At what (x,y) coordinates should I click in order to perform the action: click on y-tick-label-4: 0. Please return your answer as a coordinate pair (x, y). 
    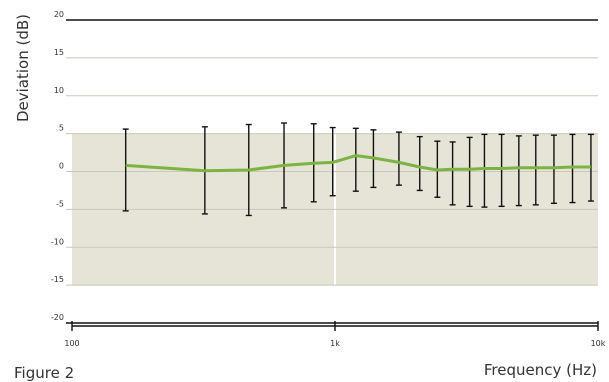
    Looking at the image, I should click on (61, 166).